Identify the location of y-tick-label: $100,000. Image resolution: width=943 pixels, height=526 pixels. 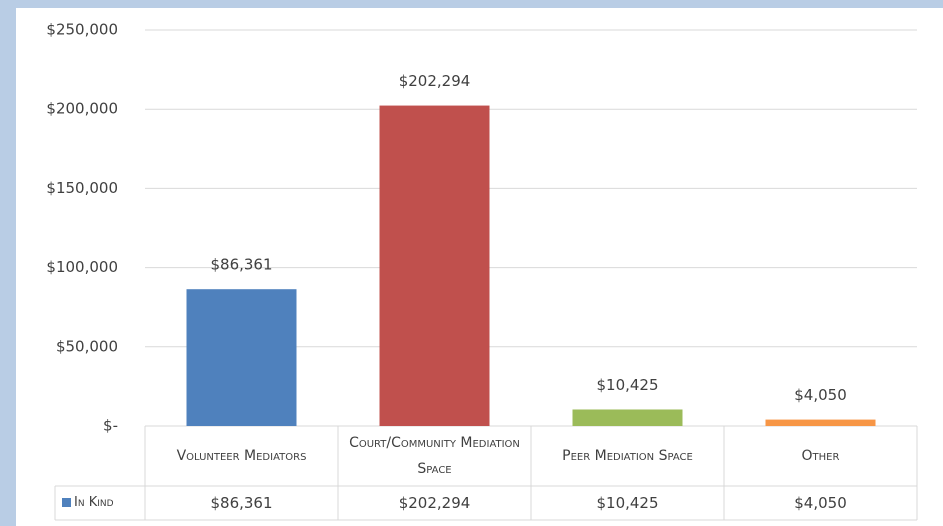
(82, 267).